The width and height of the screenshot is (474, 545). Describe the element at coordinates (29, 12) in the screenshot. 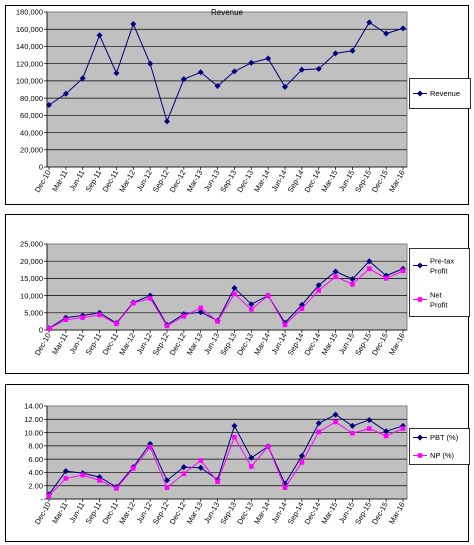

I see `y-tick-label: 180,000` at that location.